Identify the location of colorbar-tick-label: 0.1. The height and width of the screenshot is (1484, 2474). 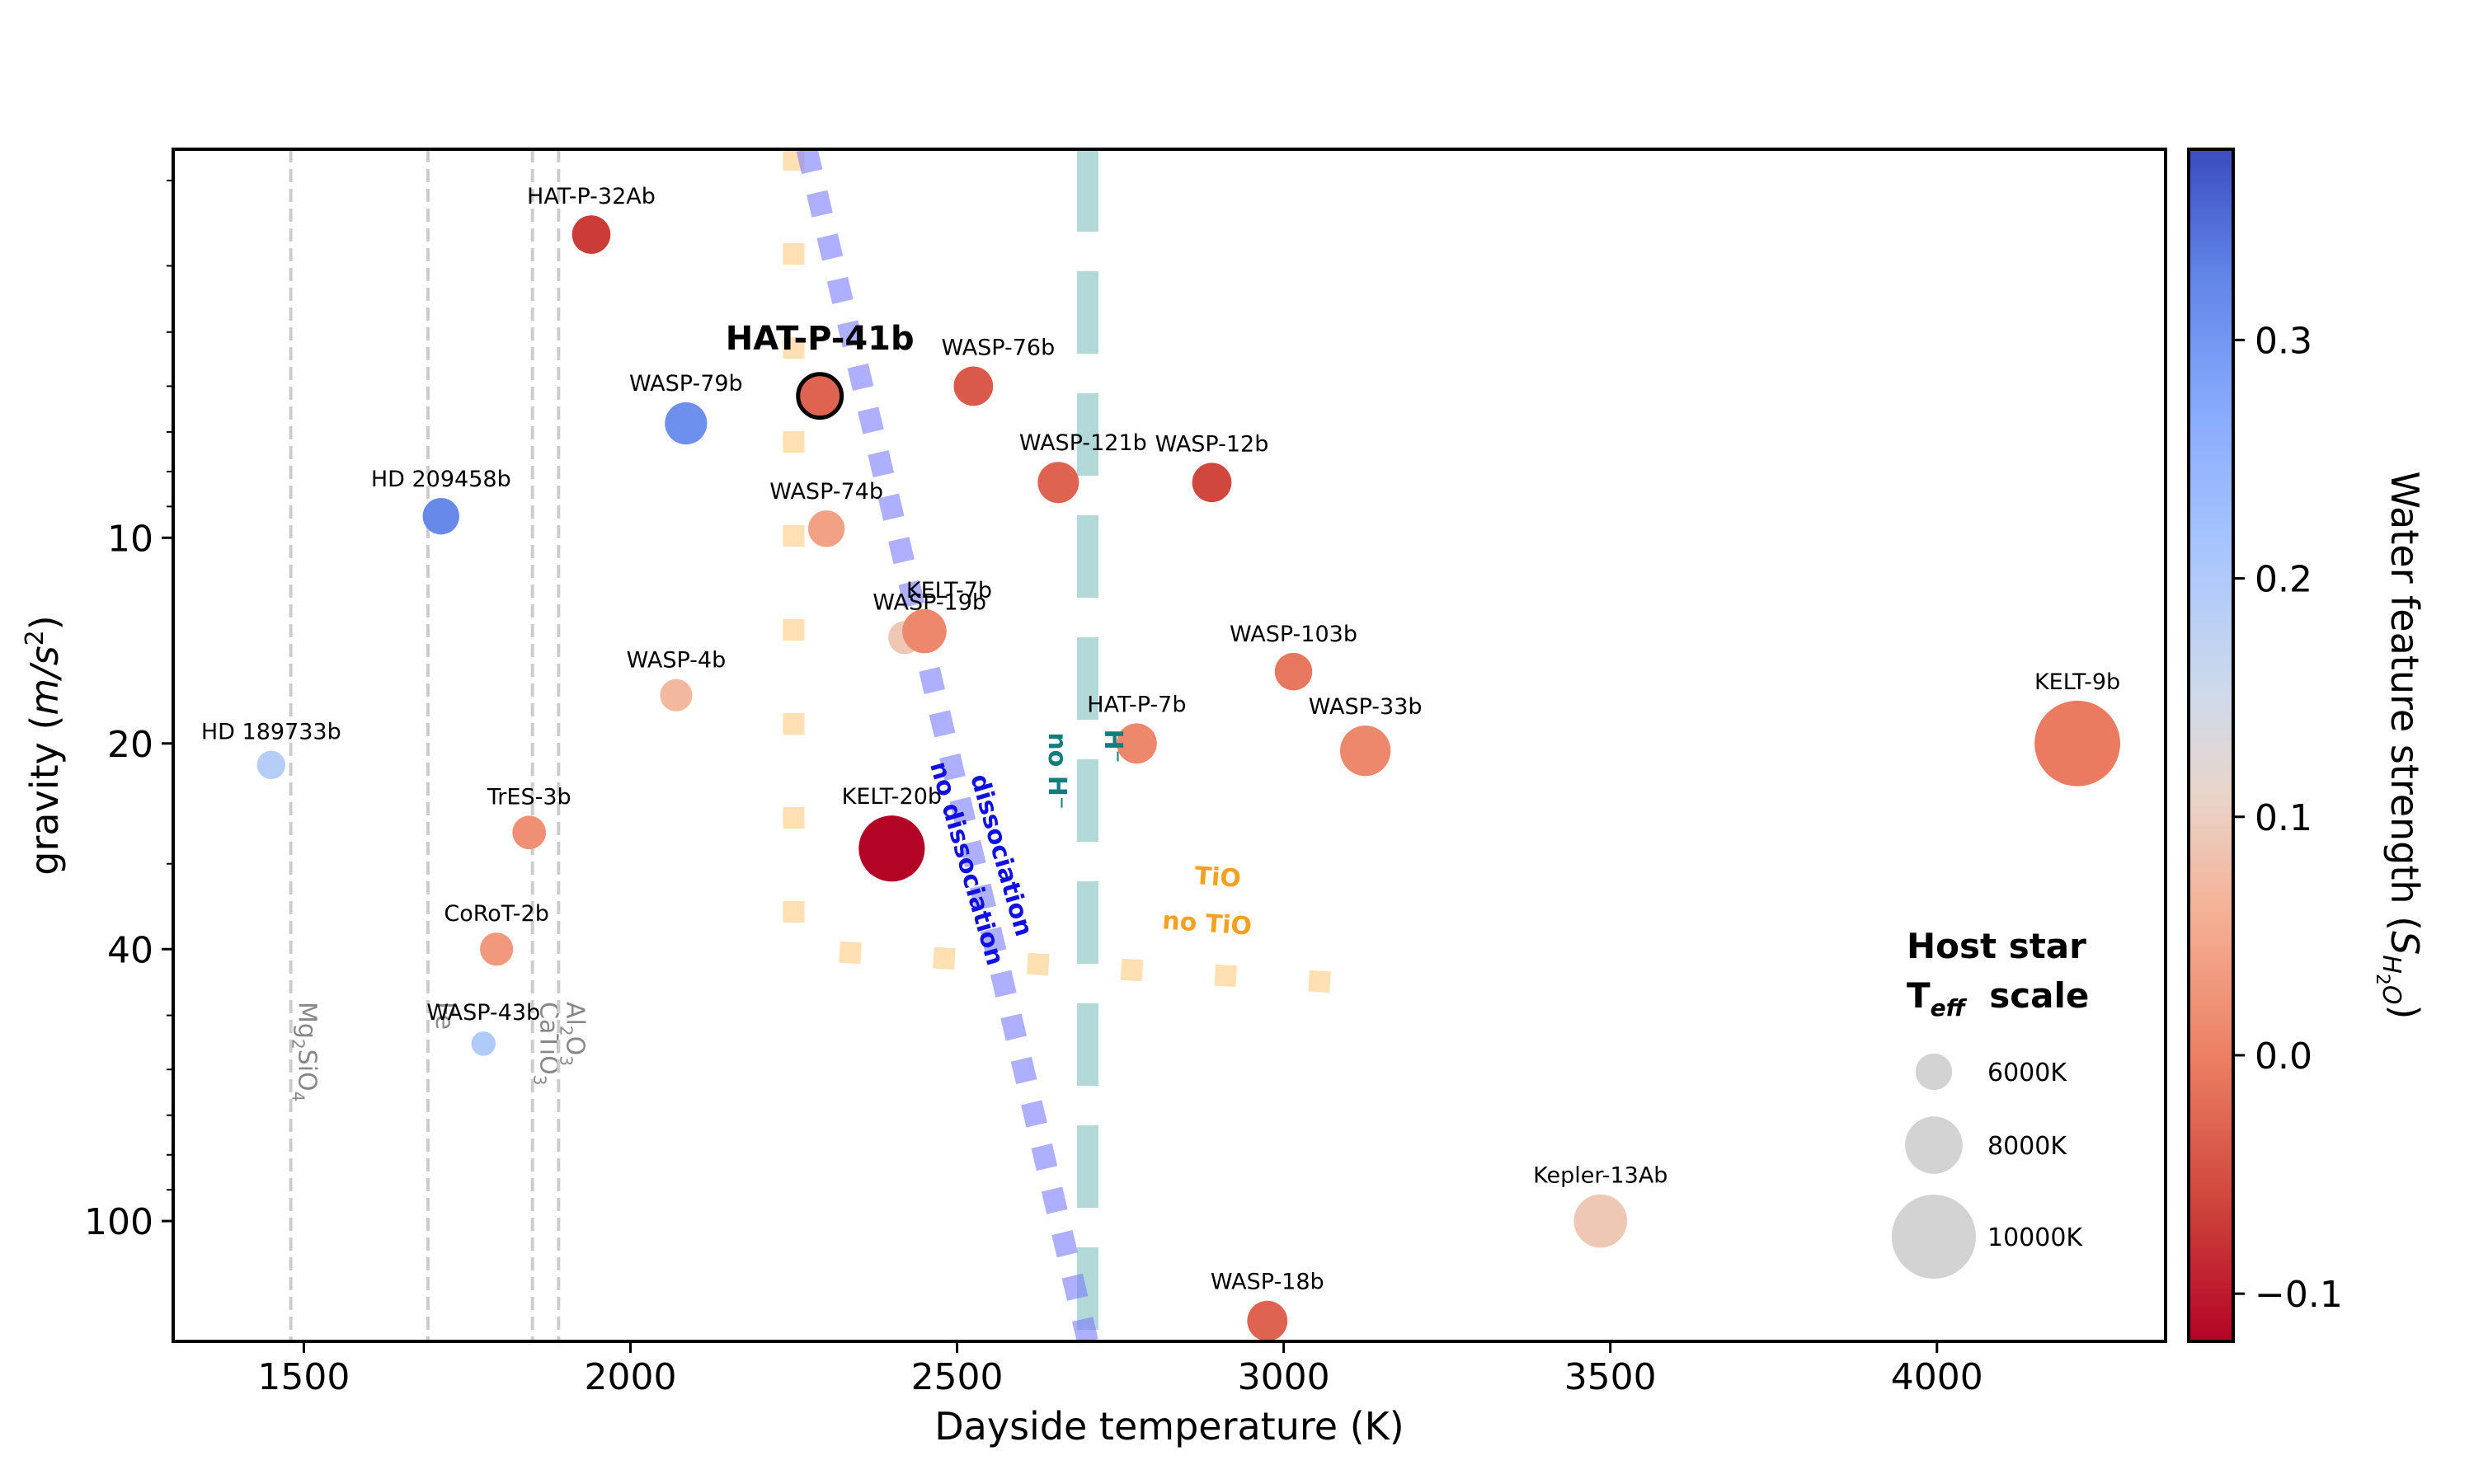
(2283, 818).